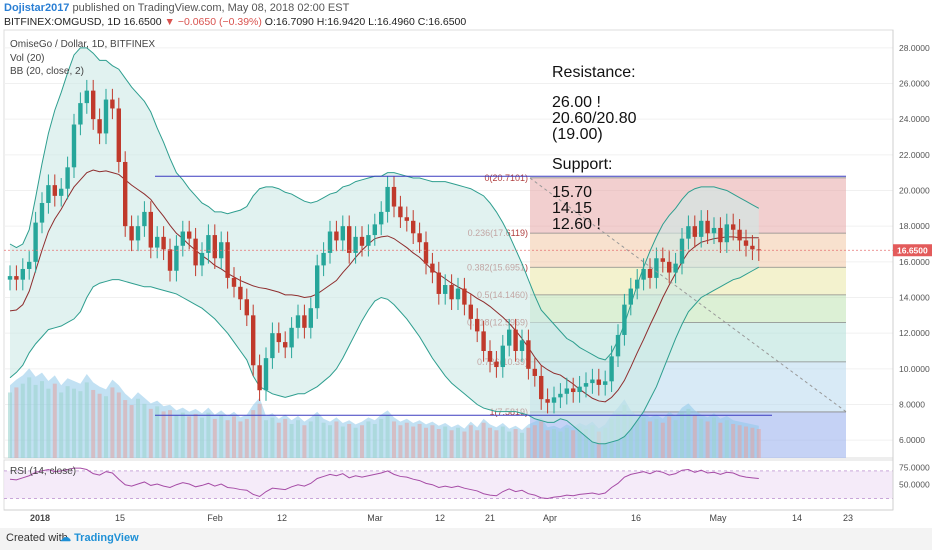 Image resolution: width=932 pixels, height=550 pixels. I want to click on resistance-2: 20.60/20.80, so click(594, 118).